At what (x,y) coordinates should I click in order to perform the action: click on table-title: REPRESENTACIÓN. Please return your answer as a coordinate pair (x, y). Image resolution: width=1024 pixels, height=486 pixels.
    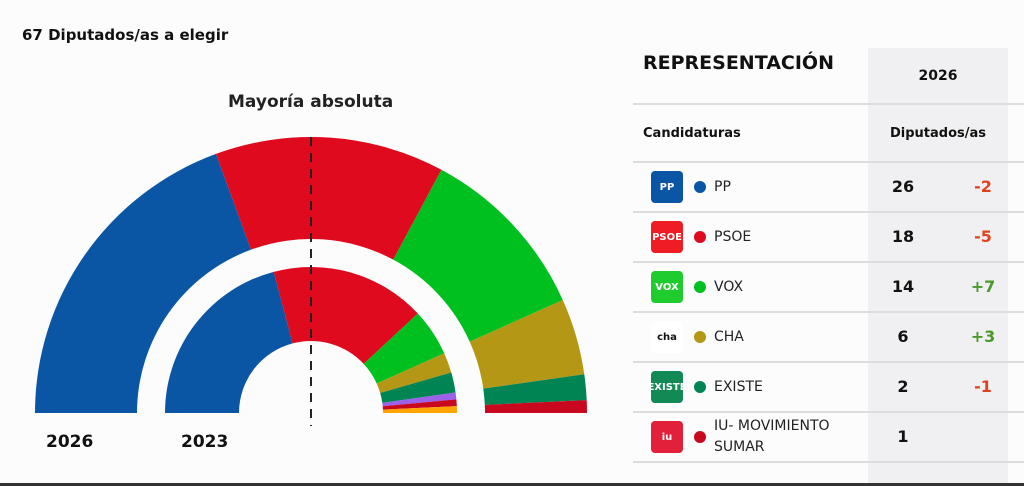
    Looking at the image, I should click on (738, 63).